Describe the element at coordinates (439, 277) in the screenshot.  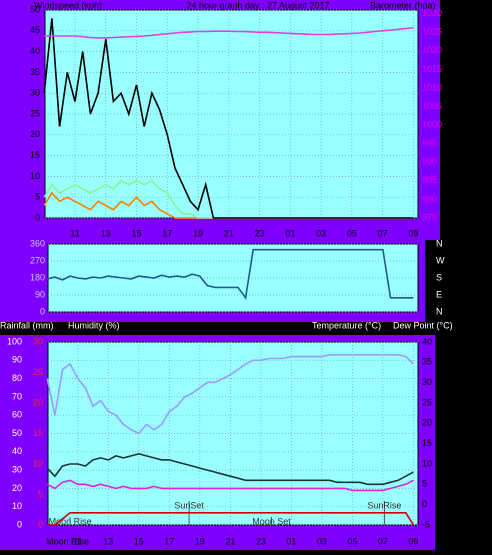
I see `y-tick-label: S` at that location.